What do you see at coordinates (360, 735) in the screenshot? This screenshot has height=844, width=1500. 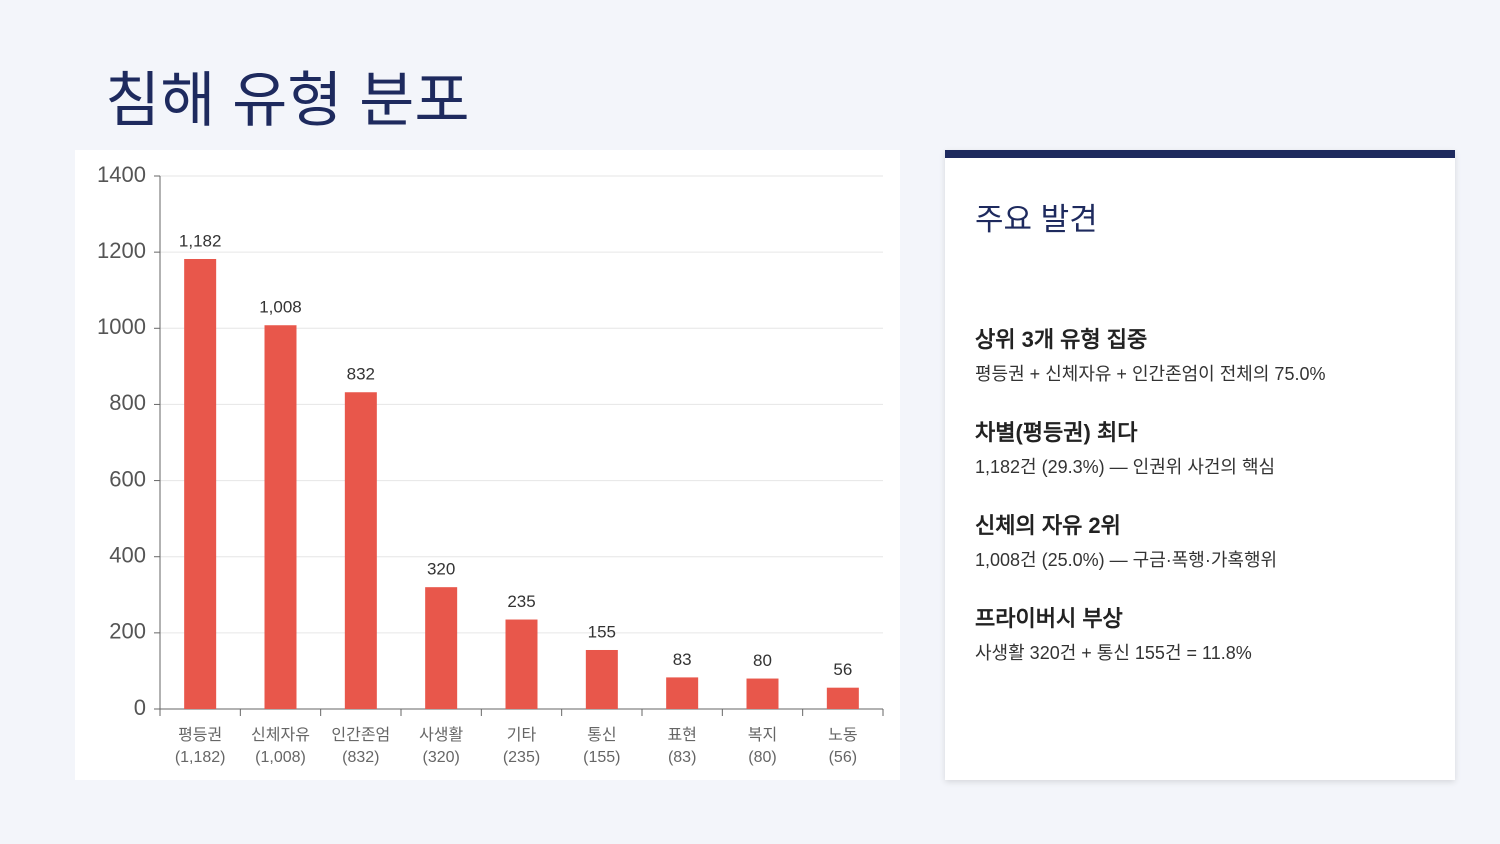 I see `x-tick-label: 인간존엄` at bounding box center [360, 735].